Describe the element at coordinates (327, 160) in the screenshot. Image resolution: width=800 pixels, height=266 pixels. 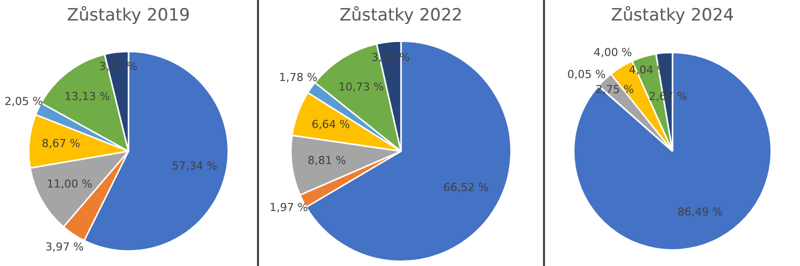
I see `data-label: 8,81 %` at that location.